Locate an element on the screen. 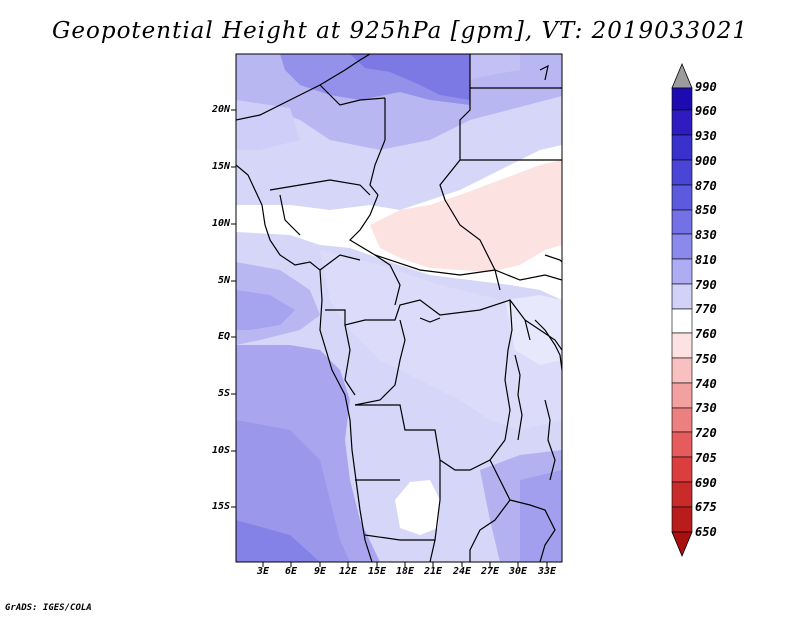  lon-label: 15E is located at coordinates (377, 571).